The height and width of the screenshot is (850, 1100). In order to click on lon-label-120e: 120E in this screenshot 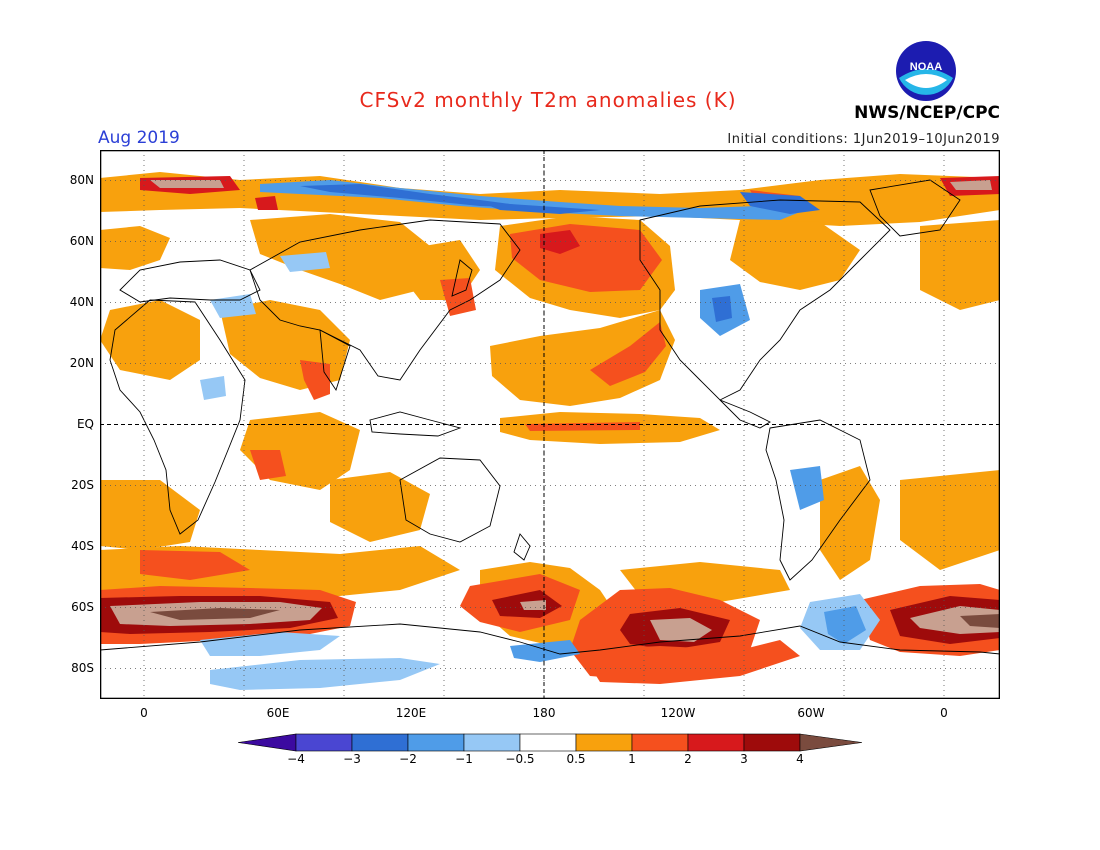, I will do `click(411, 713)`.